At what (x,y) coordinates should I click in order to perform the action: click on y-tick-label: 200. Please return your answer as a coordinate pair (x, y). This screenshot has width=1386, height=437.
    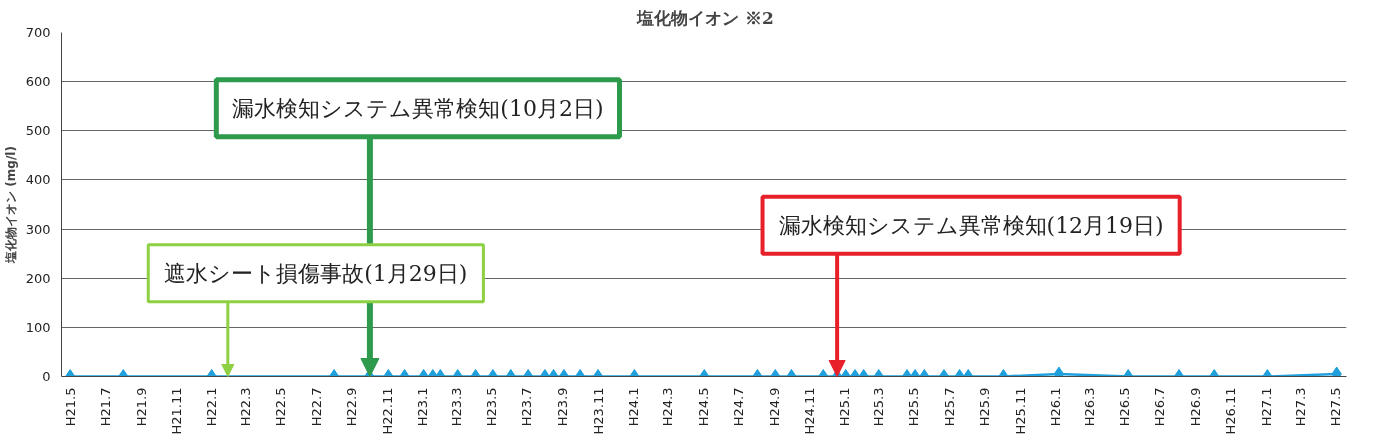
    Looking at the image, I should click on (38, 278).